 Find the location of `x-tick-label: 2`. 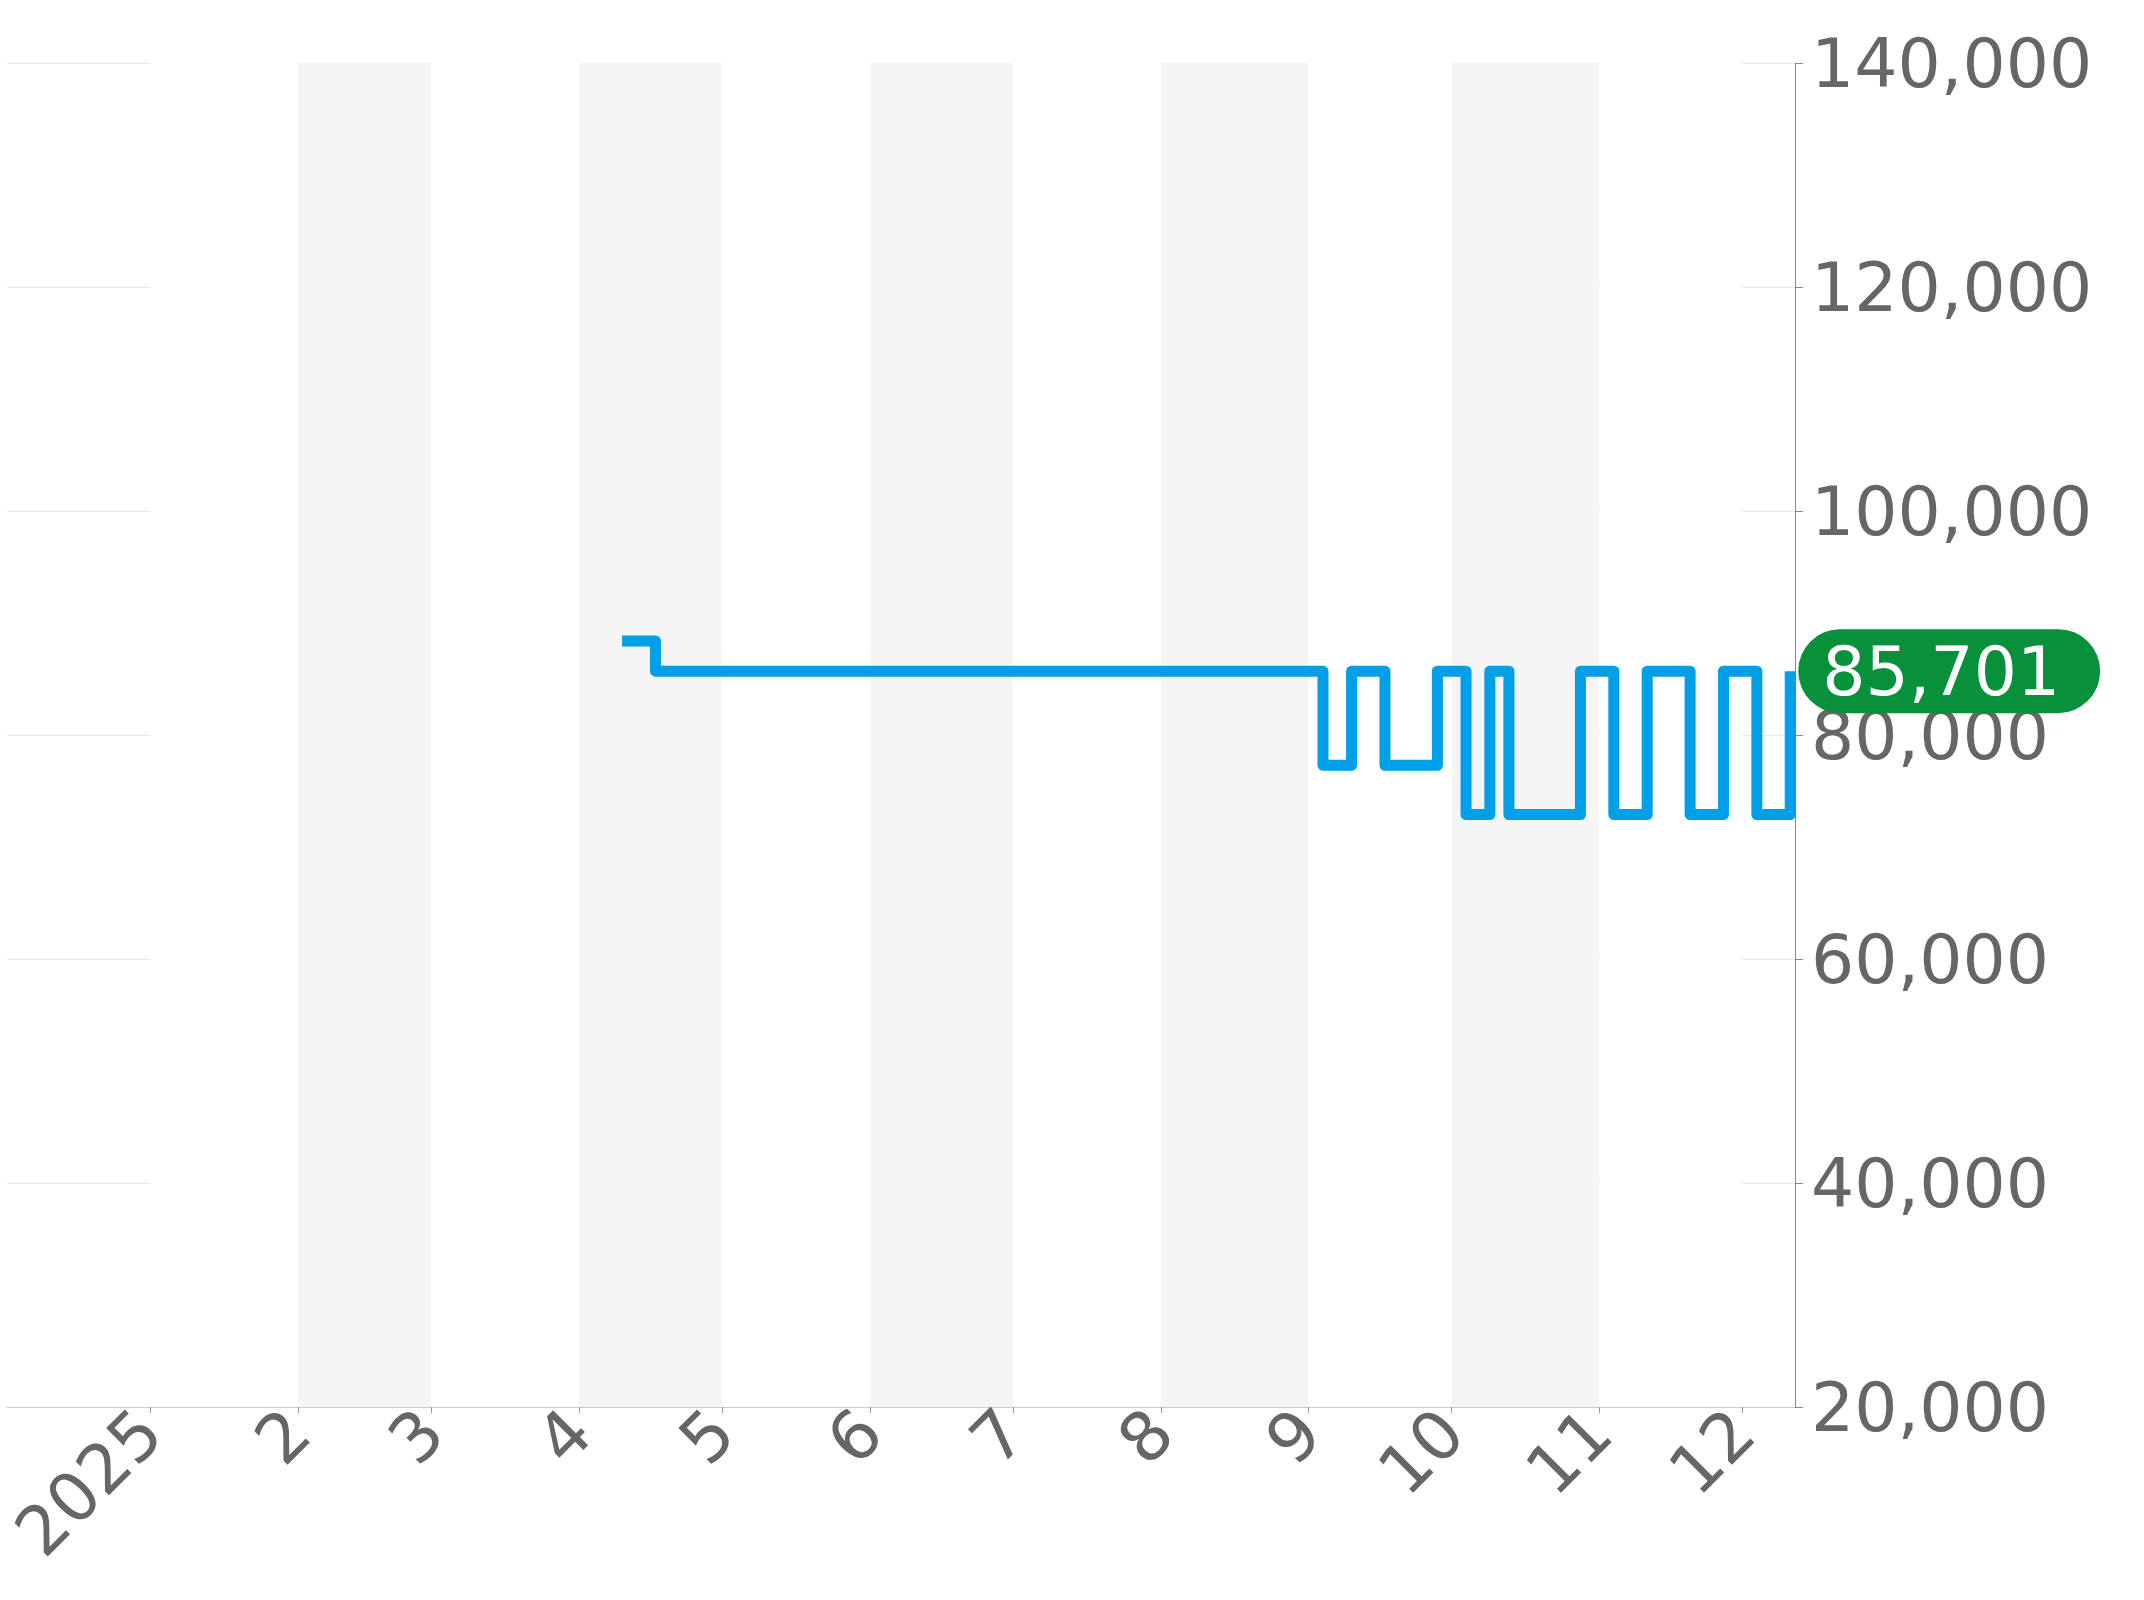

x-tick-label: 2 is located at coordinates (282, 1436).